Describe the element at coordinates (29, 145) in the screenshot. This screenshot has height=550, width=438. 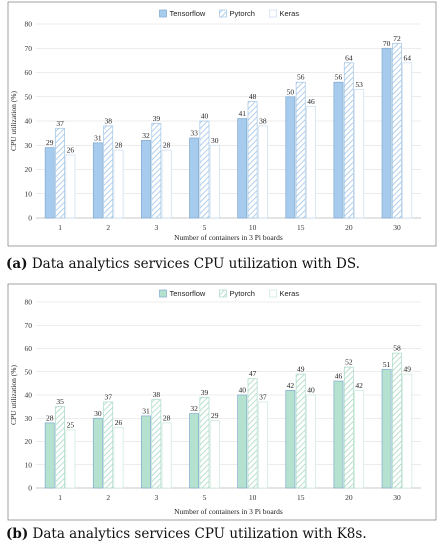
I see `y-tick-label: 30` at that location.